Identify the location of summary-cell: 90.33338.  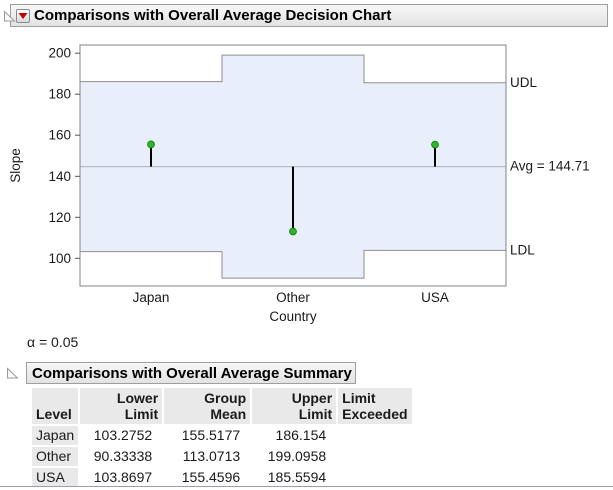
(123, 456).